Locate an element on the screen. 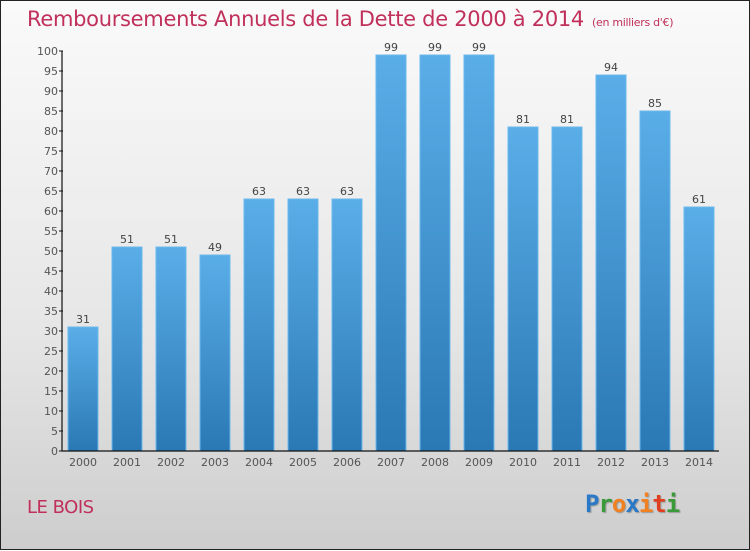 The image size is (750, 551). bar-2000 is located at coordinates (83, 389).